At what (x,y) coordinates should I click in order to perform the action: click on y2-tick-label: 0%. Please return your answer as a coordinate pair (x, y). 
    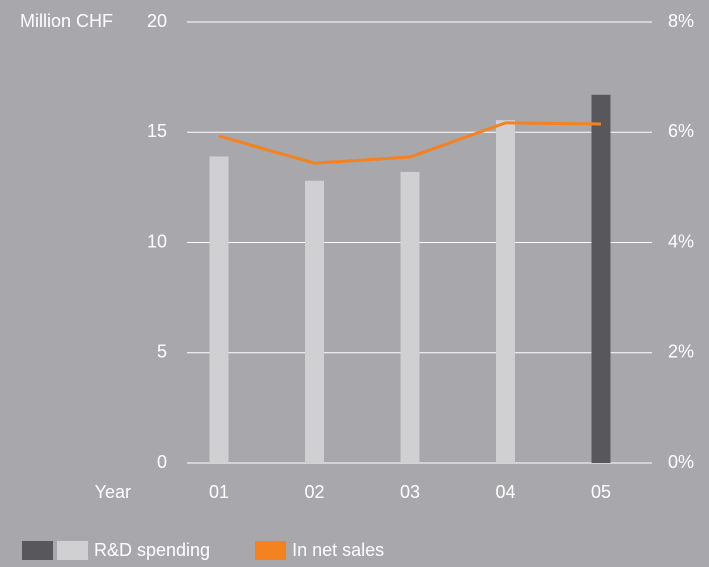
    Looking at the image, I should click on (681, 462).